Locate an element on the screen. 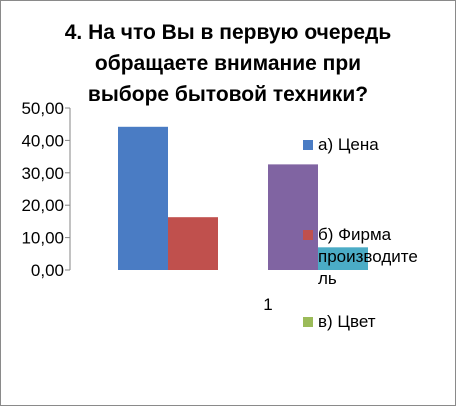 The width and height of the screenshot is (456, 406). legend: а) Цена б) Фирма производите ль в) Цвет is located at coordinates (360, 233).